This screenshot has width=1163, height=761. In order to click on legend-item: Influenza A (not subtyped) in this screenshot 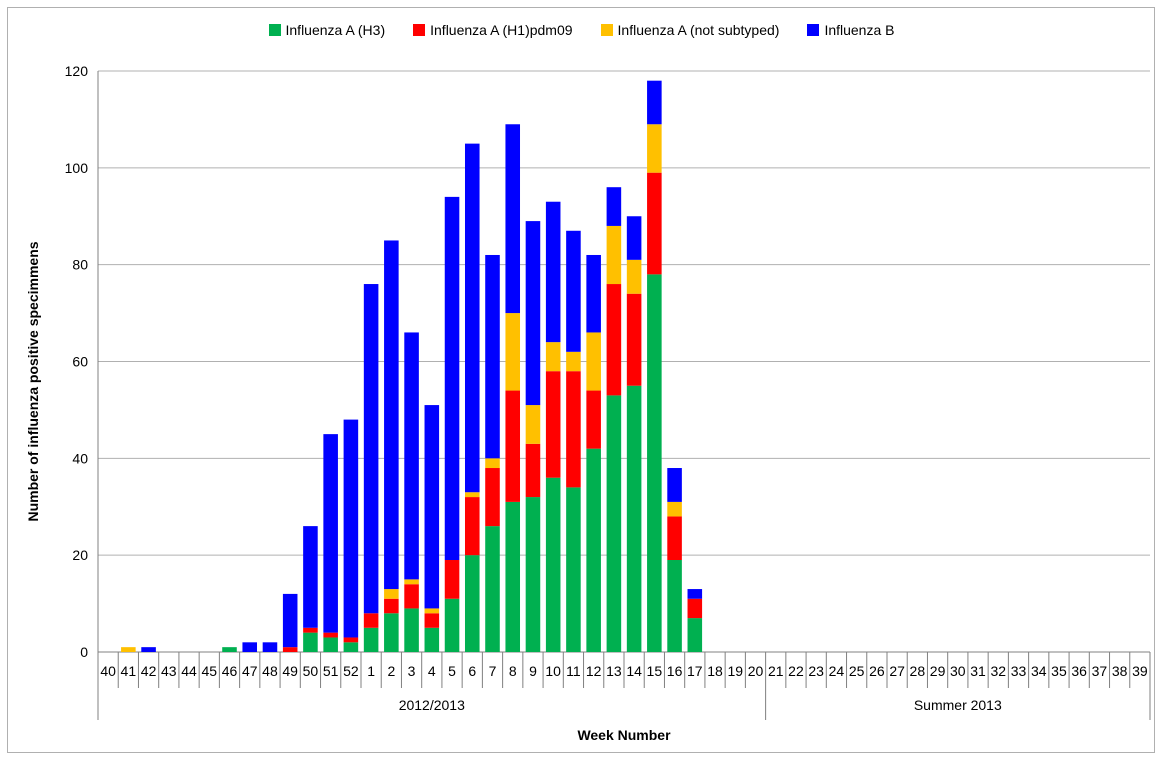, I will do `click(690, 30)`.